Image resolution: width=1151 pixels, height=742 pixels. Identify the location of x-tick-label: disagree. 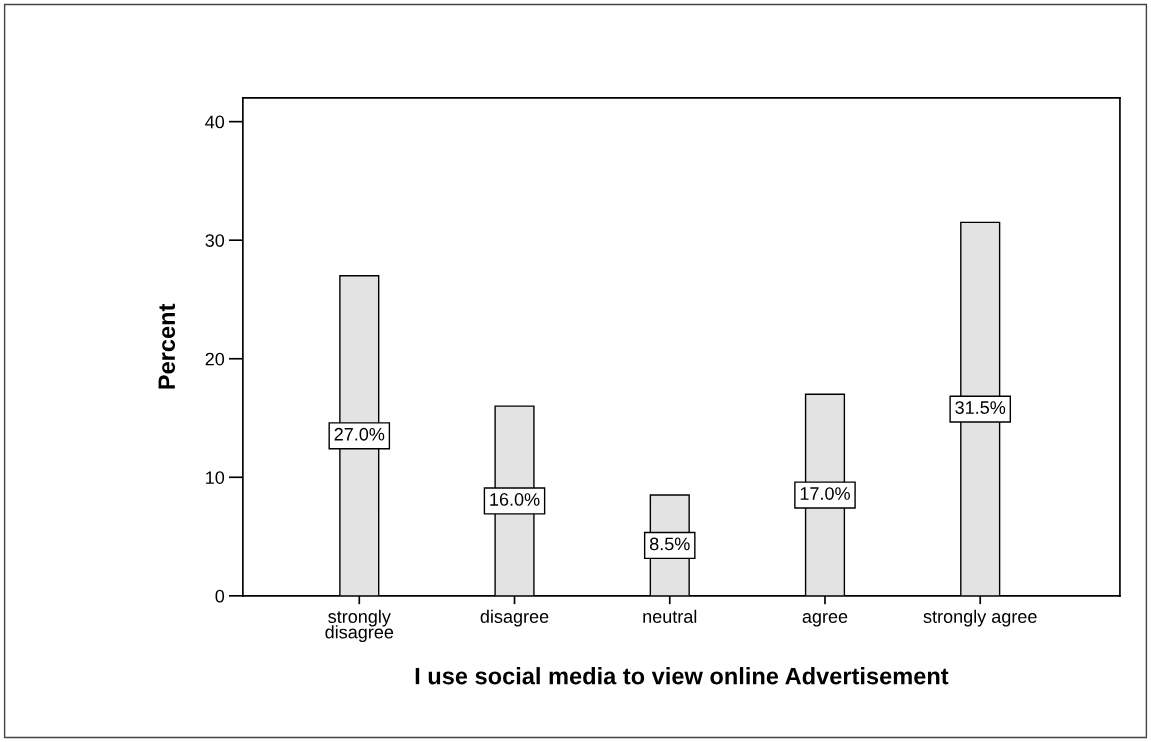
(514, 618).